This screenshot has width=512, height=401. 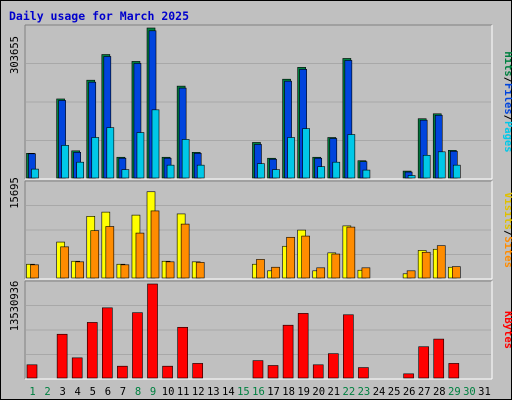 What do you see at coordinates (62, 392) in the screenshot?
I see `day-label: 3` at bounding box center [62, 392].